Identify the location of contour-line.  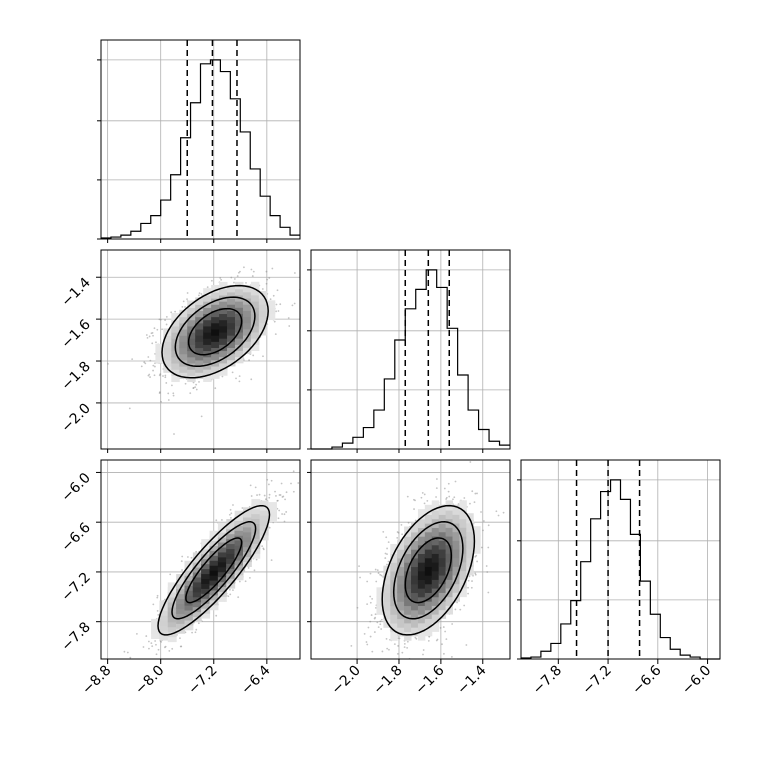
(428, 570).